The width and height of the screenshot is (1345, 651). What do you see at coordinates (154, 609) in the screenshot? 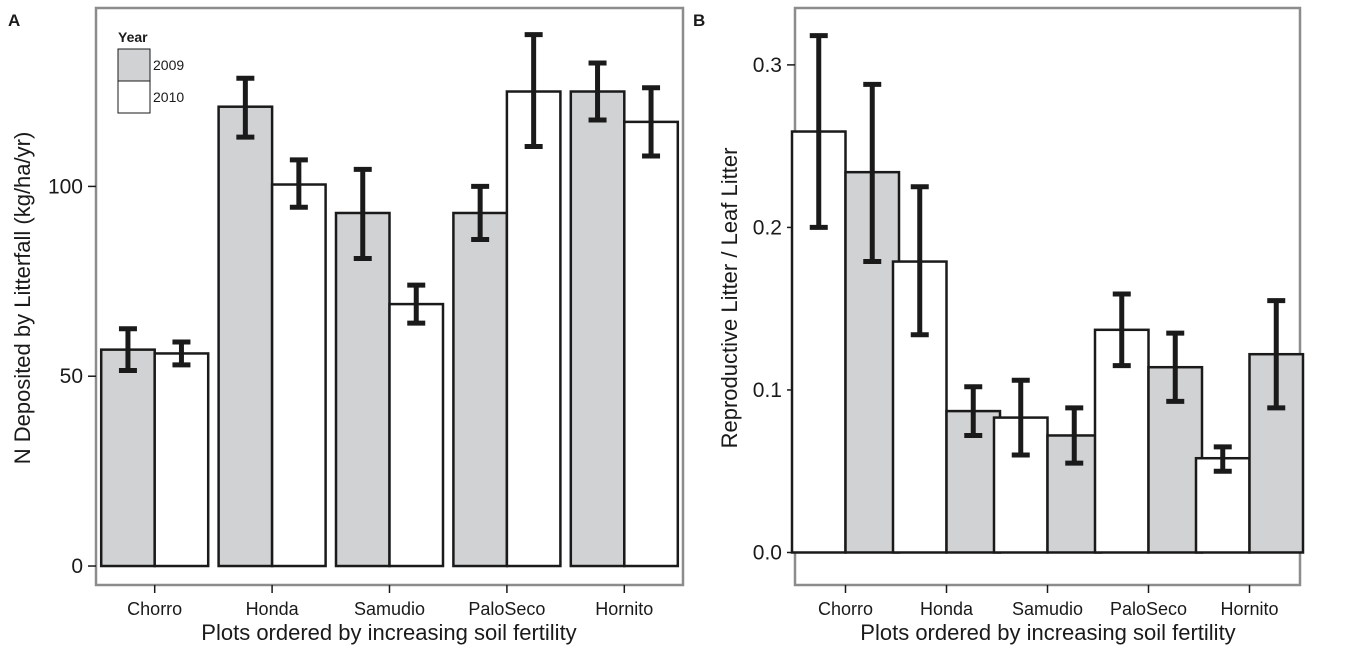
I see `panel-a-x-tick-label: Chorro` at bounding box center [154, 609].